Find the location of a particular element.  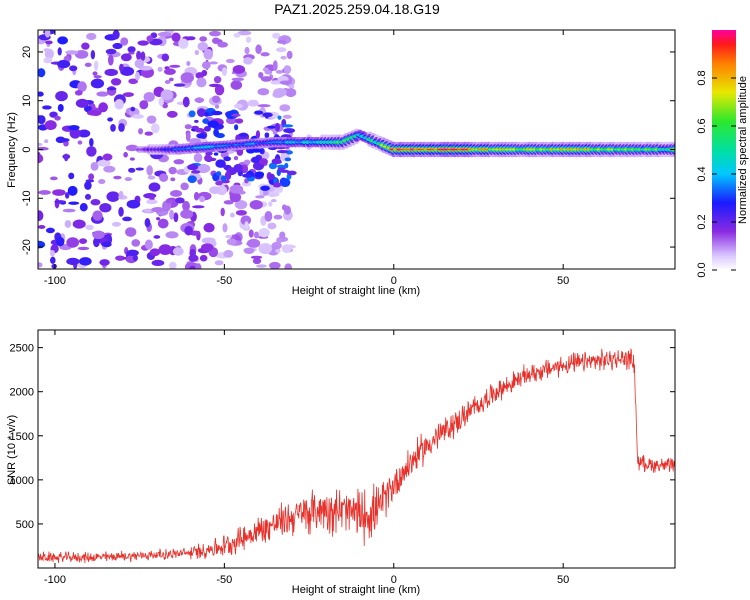

y-tick-label: 1500 is located at coordinates (22, 437).